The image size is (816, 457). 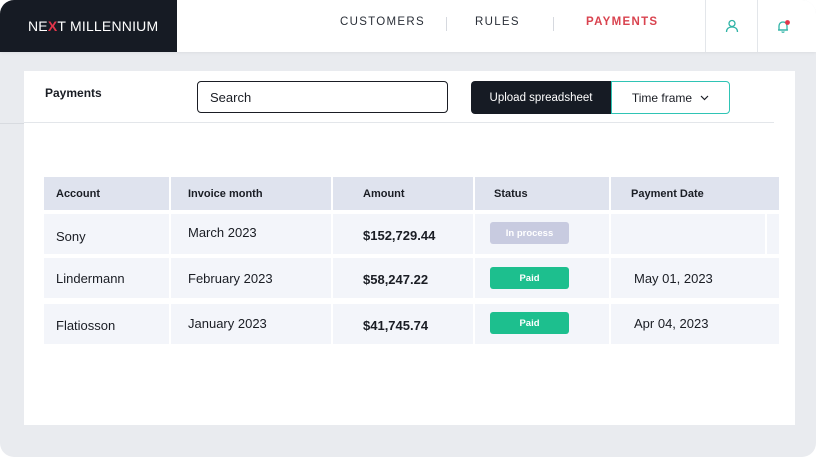 What do you see at coordinates (704, 97) in the screenshot?
I see `chevron-down-icon` at bounding box center [704, 97].